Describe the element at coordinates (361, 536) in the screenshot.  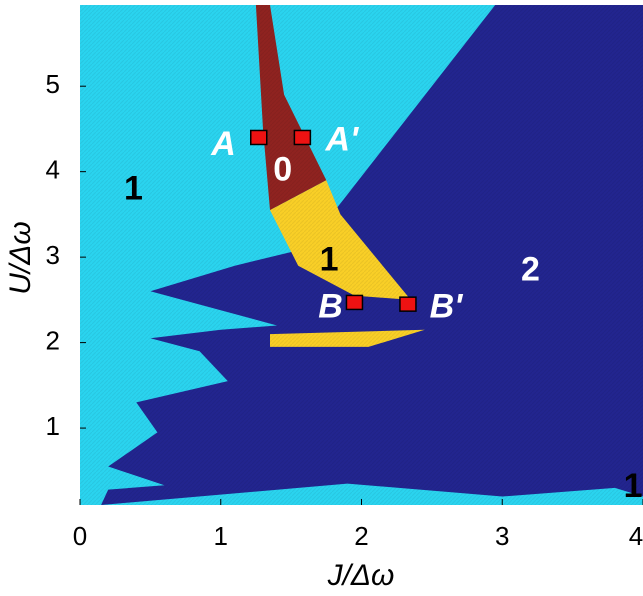
I see `x-tick-label-2: 2` at that location.